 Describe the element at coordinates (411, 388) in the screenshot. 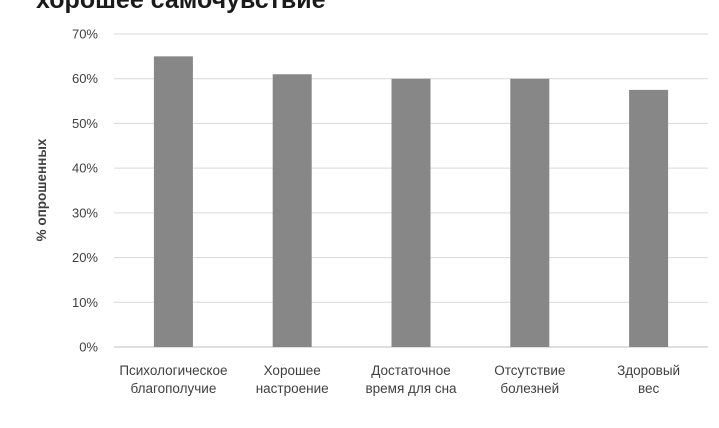

I see `x-category-label: время для сна` at that location.